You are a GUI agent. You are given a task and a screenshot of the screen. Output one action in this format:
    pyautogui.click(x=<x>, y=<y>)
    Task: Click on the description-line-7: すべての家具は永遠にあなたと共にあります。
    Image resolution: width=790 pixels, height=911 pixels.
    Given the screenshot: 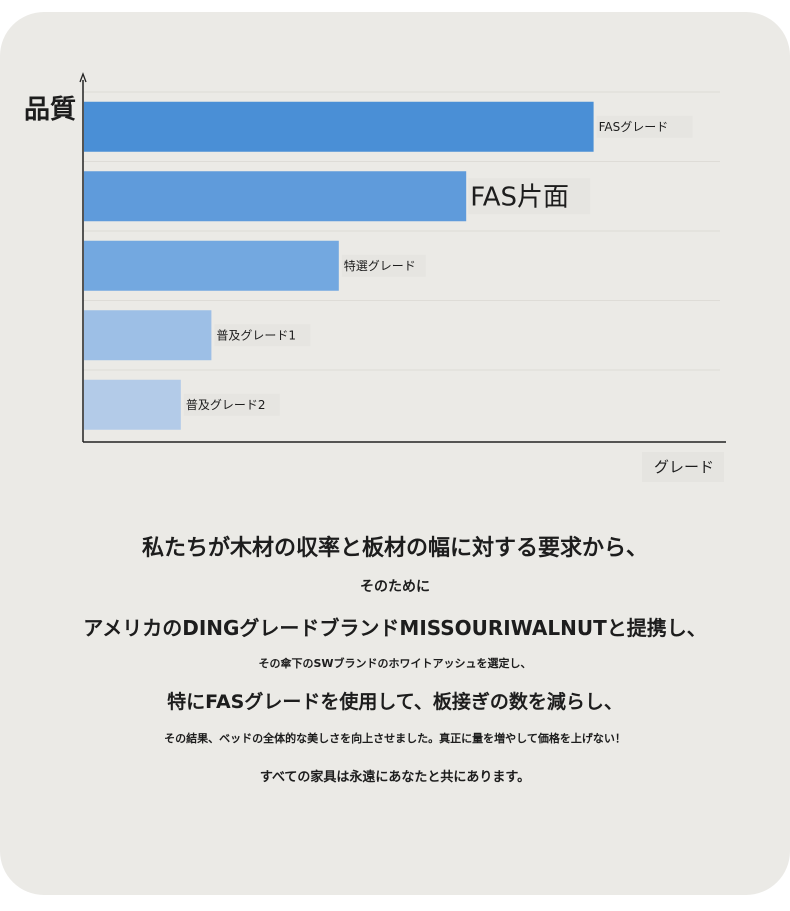 What is the action you would take?
    pyautogui.click(x=395, y=777)
    